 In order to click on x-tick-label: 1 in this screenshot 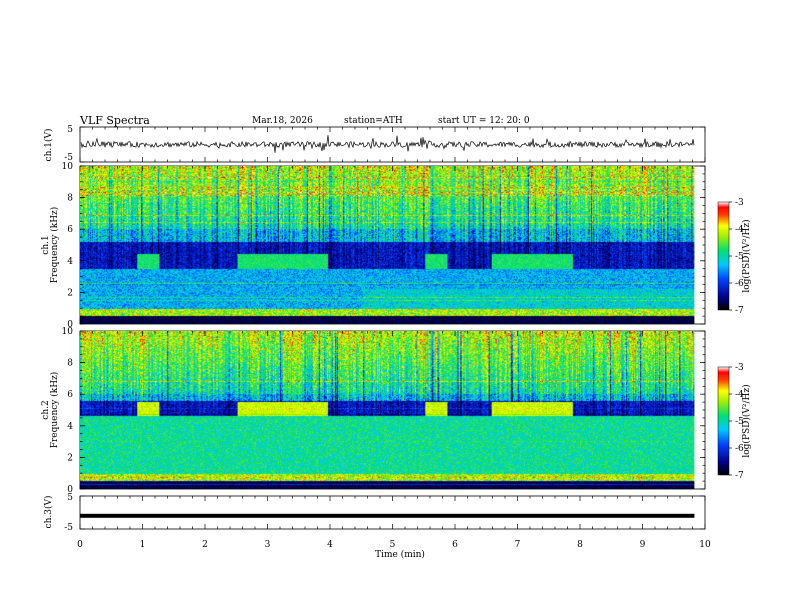, I will do `click(143, 545)`.